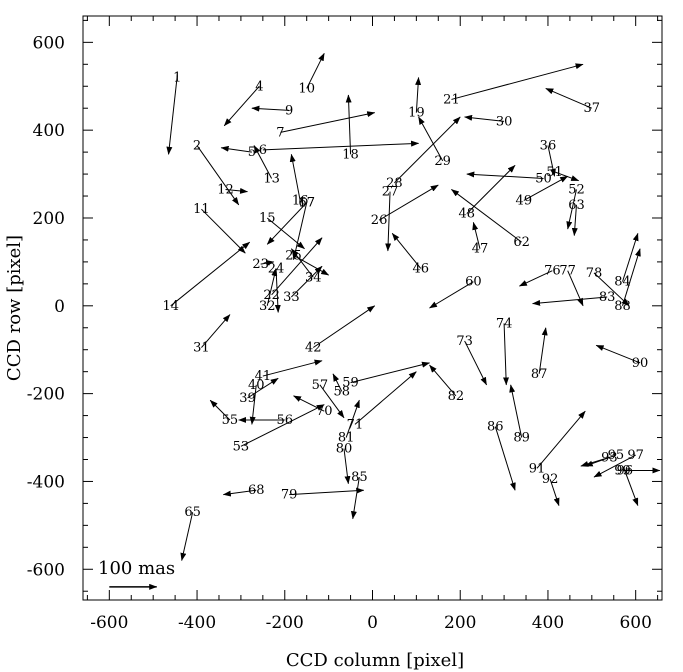  I want to click on vector-label: 70, so click(324, 411).